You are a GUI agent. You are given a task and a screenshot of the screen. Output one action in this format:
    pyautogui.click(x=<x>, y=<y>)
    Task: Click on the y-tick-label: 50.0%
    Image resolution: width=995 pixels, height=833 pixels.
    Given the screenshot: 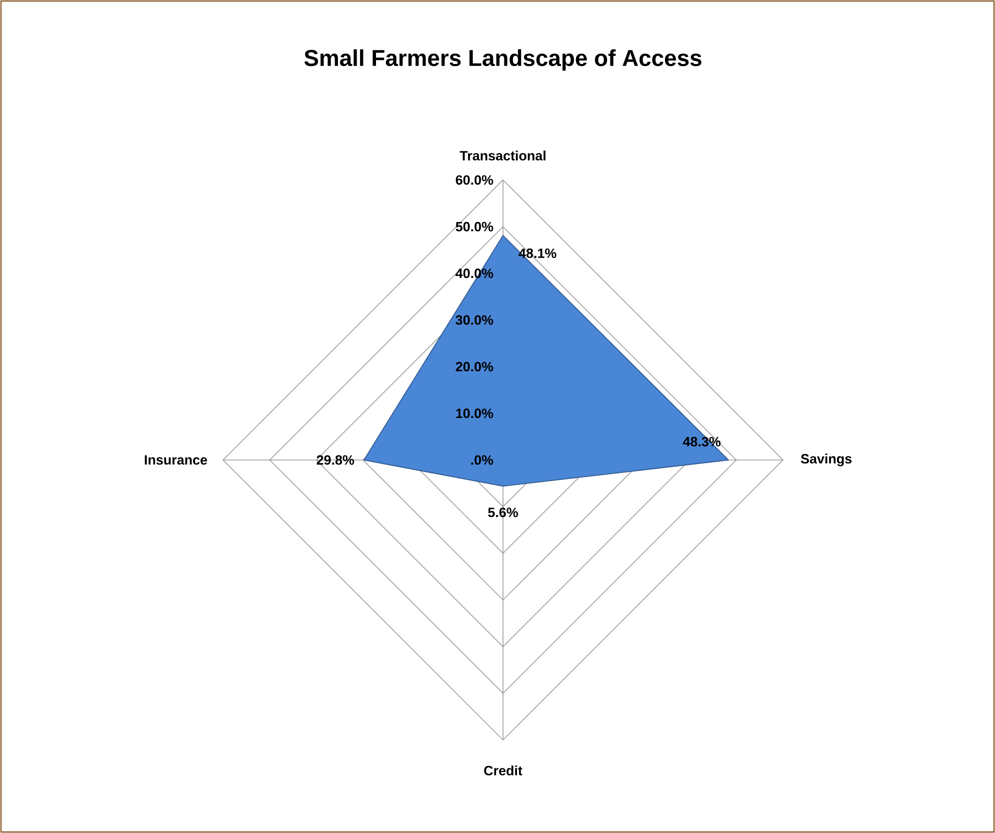 What is the action you would take?
    pyautogui.click(x=475, y=227)
    